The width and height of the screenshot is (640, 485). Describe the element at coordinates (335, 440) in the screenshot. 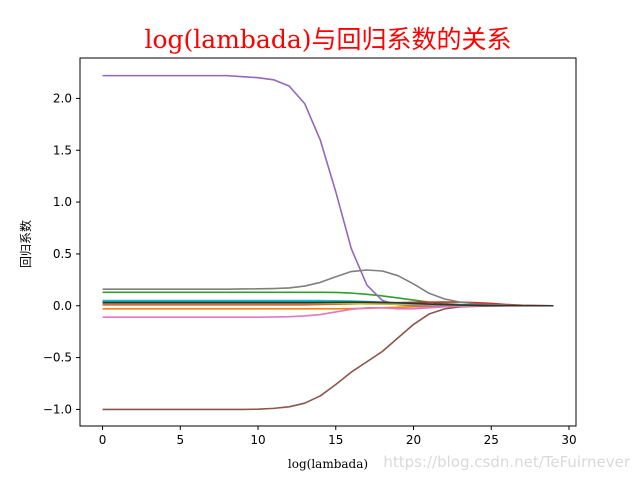

I see `x-tick-label: 15` at that location.